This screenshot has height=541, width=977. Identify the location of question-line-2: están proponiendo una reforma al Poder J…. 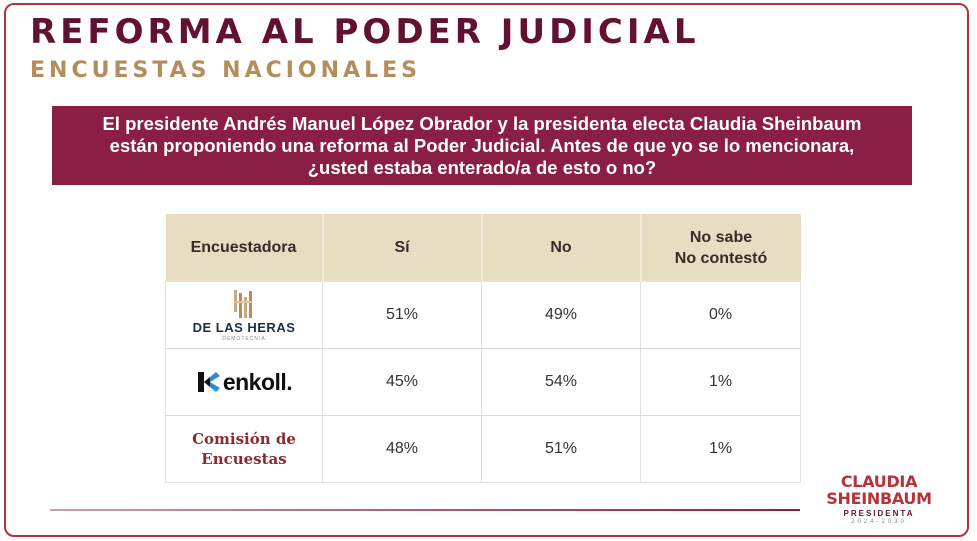
(482, 145).